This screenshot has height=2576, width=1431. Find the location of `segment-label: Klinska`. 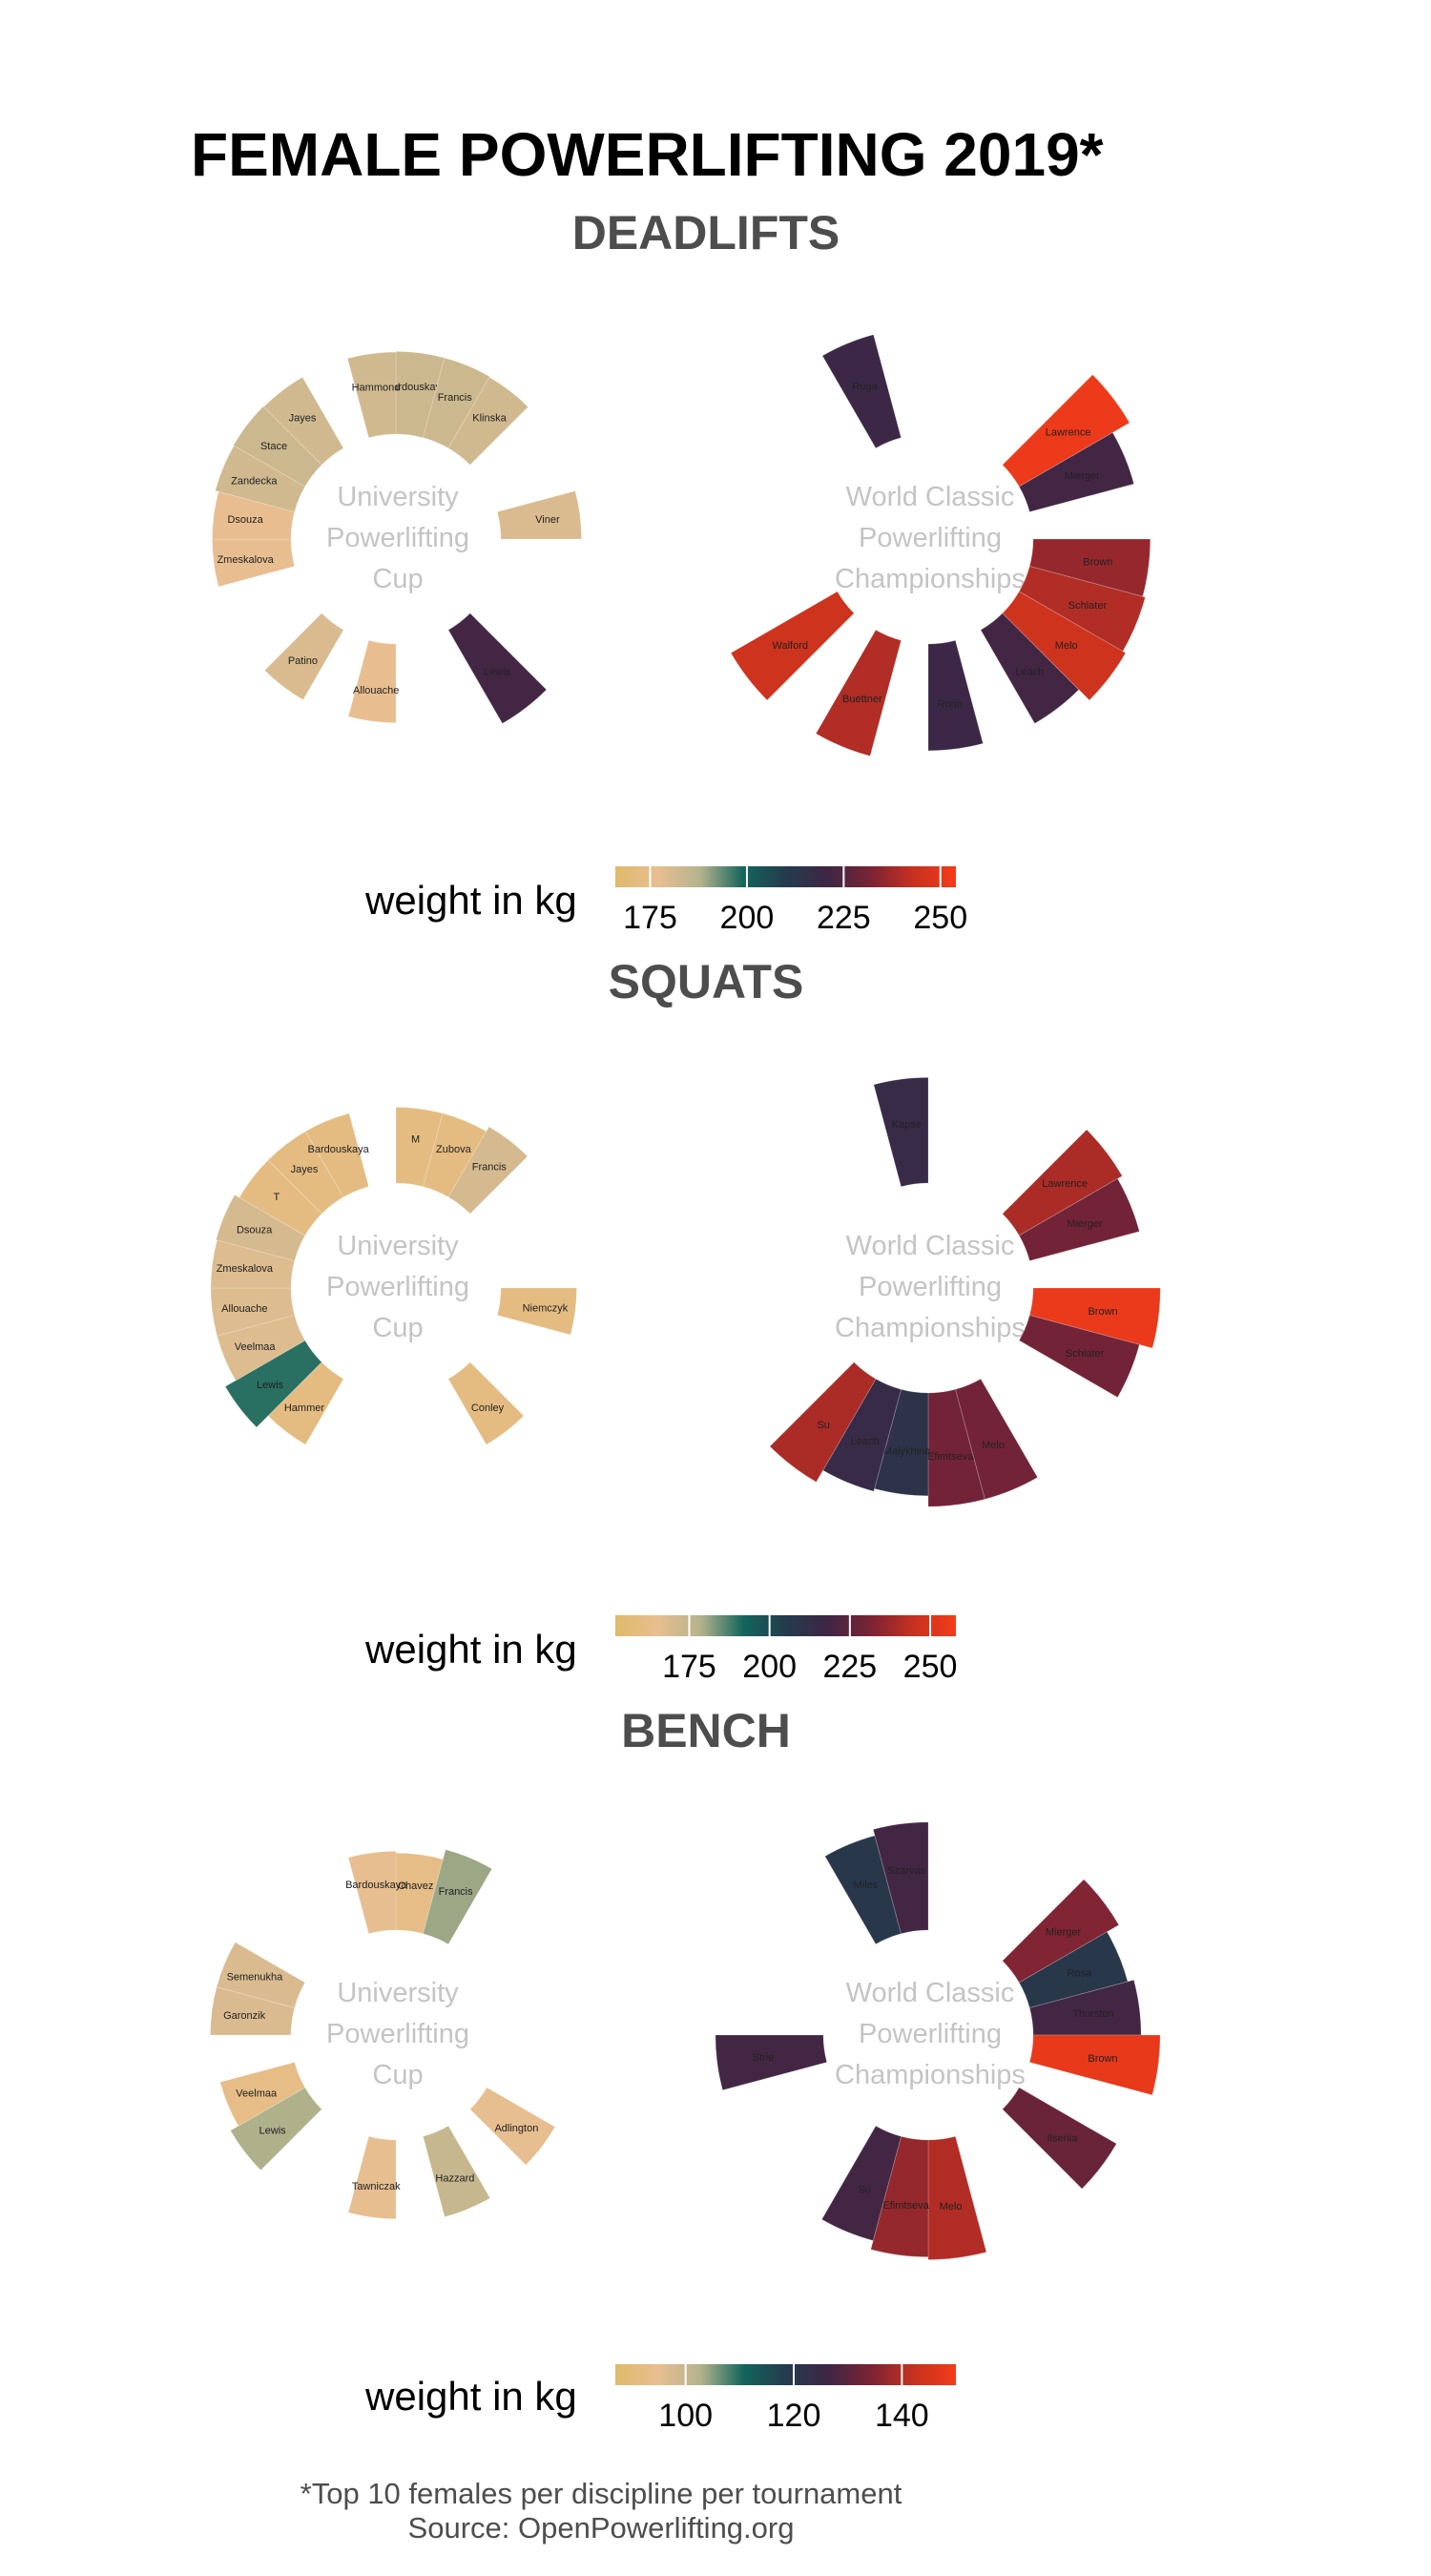

segment-label: Klinska is located at coordinates (490, 418).